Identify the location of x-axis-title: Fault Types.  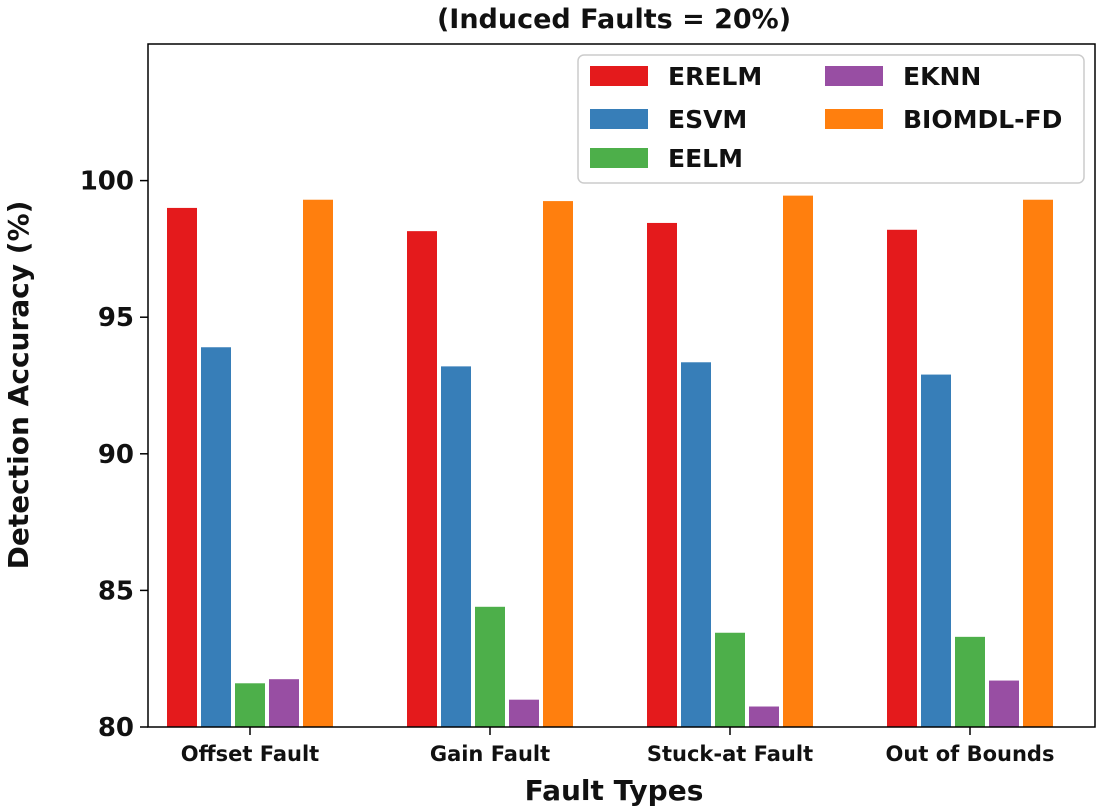
(614, 790).